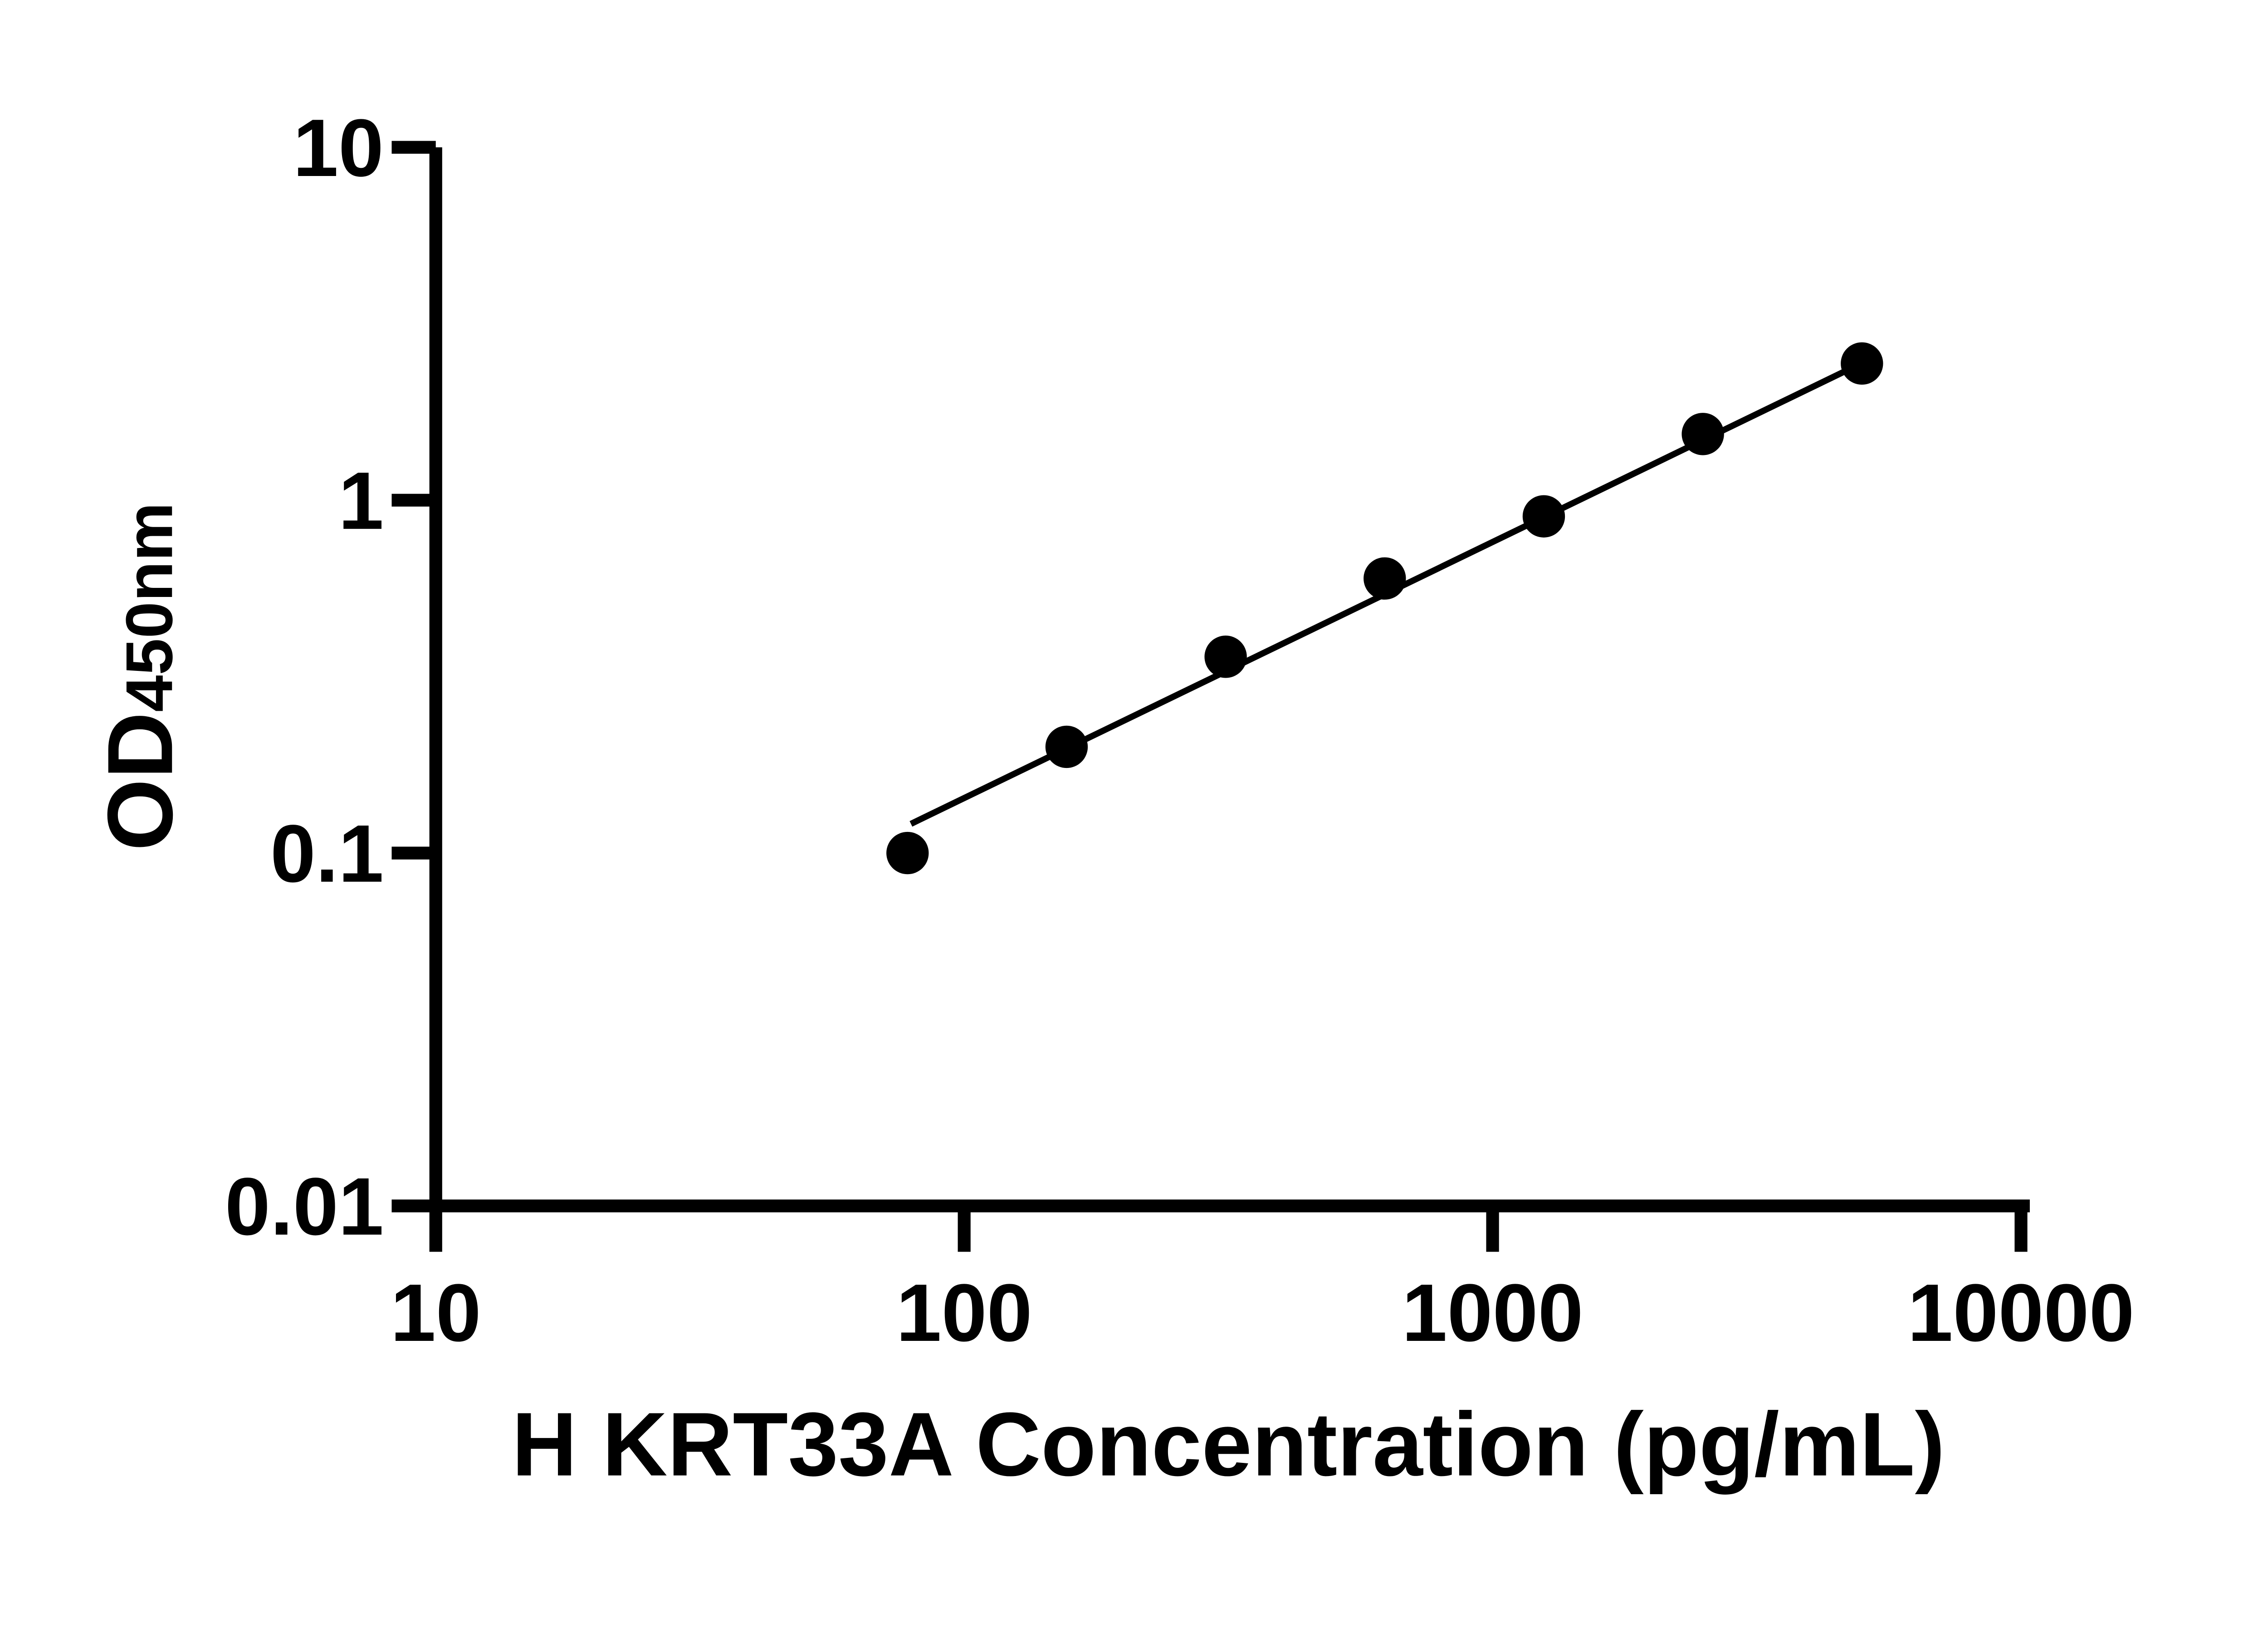  I want to click on y-axis-title-main: OD, so click(140, 781).